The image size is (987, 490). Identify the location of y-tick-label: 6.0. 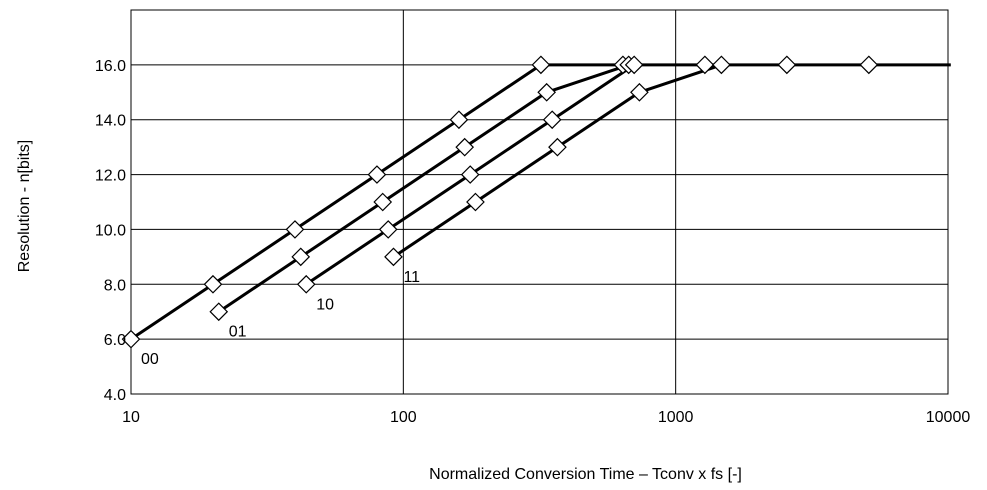
(115, 340).